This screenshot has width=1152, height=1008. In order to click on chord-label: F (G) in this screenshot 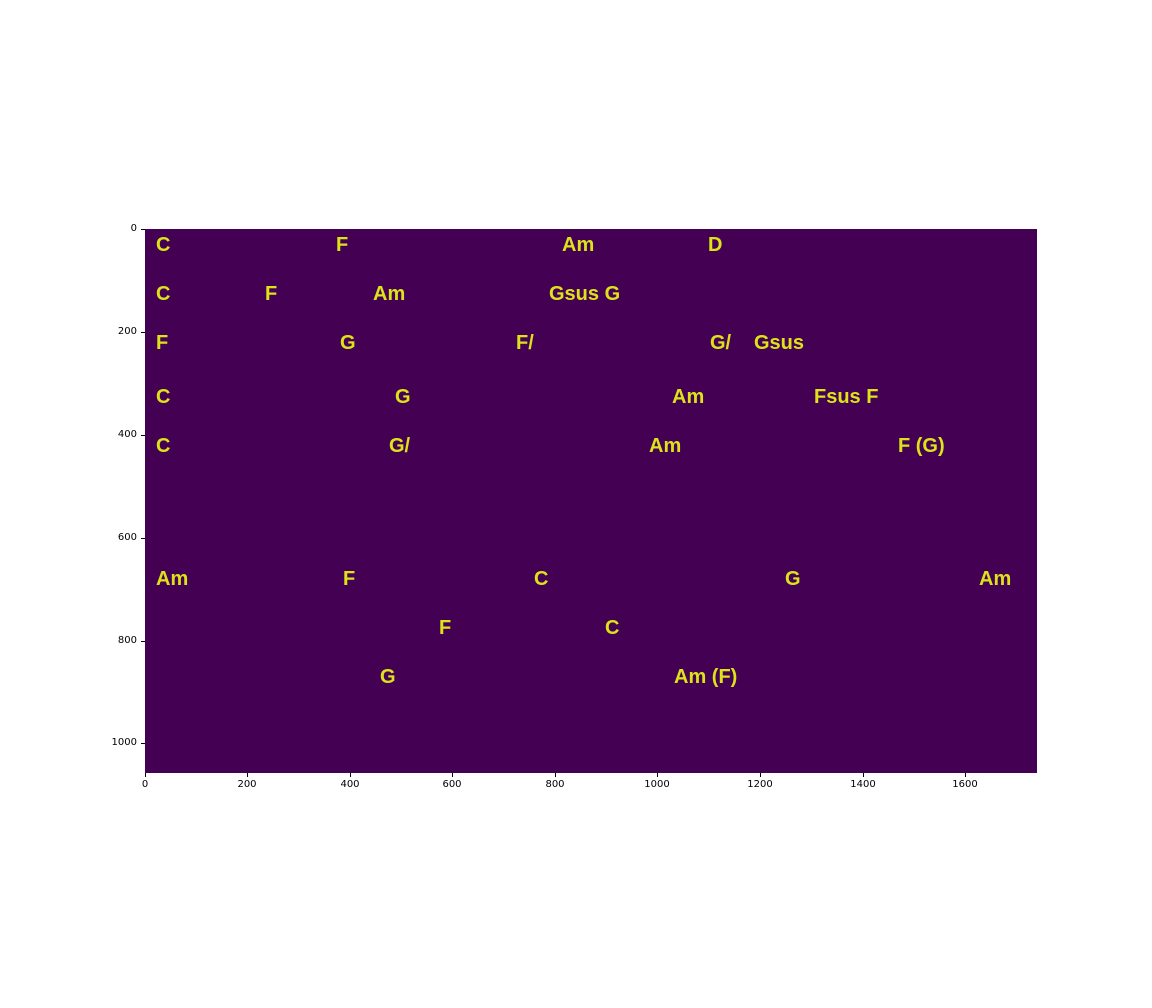, I will do `click(921, 446)`.